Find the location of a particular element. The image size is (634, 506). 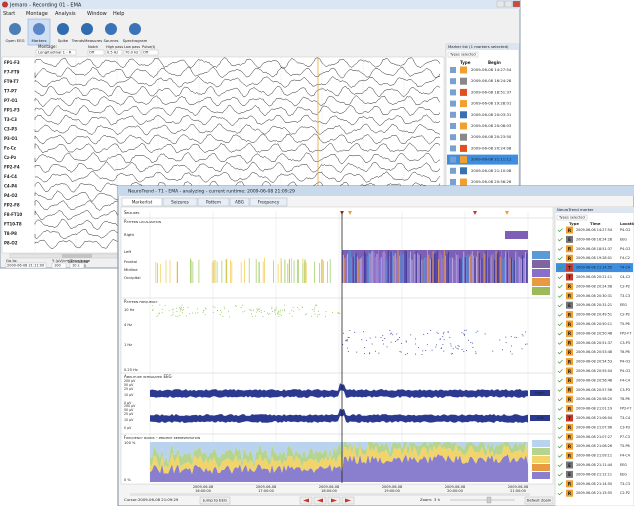

marker-time: 2009-06-08 20:57:56 is located at coordinates (594, 390).